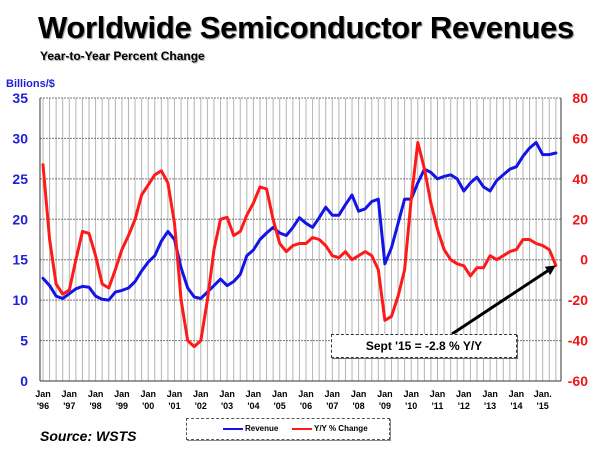 The height and width of the screenshot is (454, 600). What do you see at coordinates (174, 406) in the screenshot?
I see `x-tick-label-year: '01` at bounding box center [174, 406].